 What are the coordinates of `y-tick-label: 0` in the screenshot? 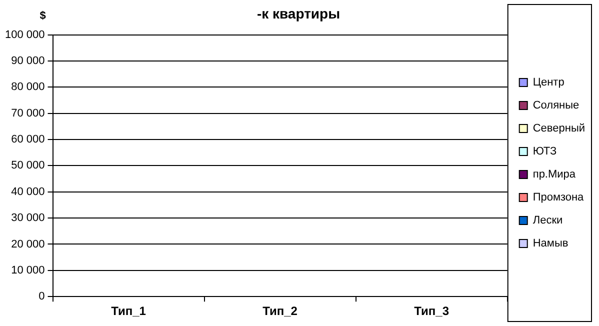 It's located at (41, 296).